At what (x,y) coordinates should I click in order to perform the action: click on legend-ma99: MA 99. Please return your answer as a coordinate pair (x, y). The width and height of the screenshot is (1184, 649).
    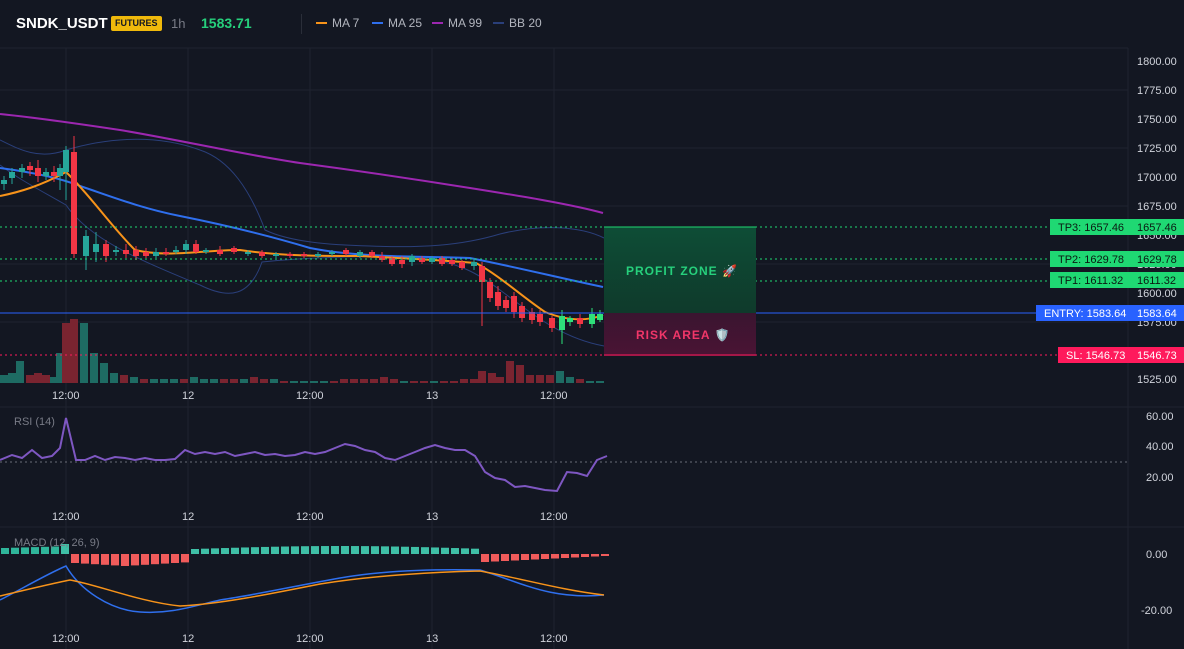
    Looking at the image, I should click on (457, 23).